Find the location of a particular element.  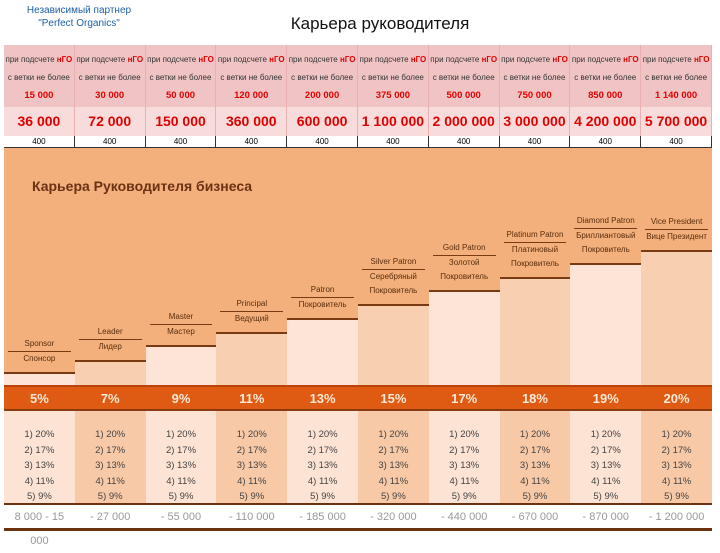

volume-value: 2 000 000 is located at coordinates (464, 121).